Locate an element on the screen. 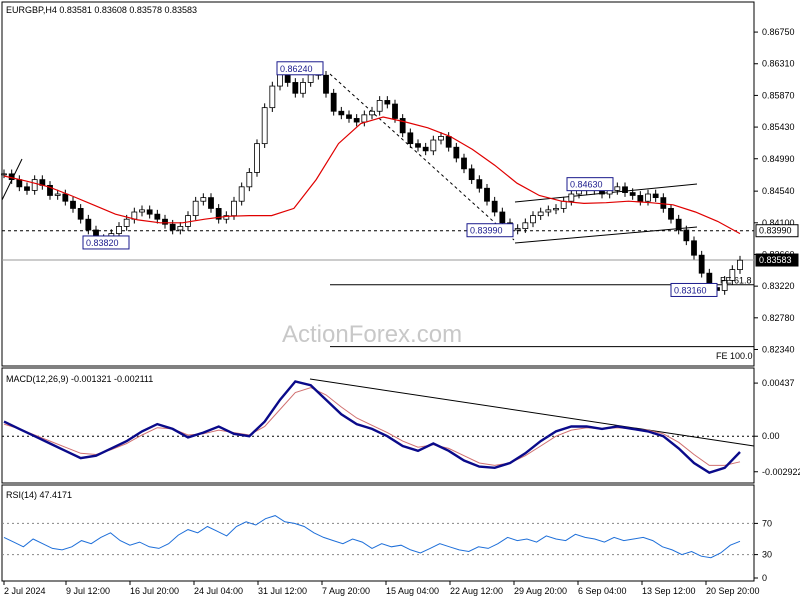 This screenshot has height=600, width=800. channel-lower-line is located at coordinates (606, 235).